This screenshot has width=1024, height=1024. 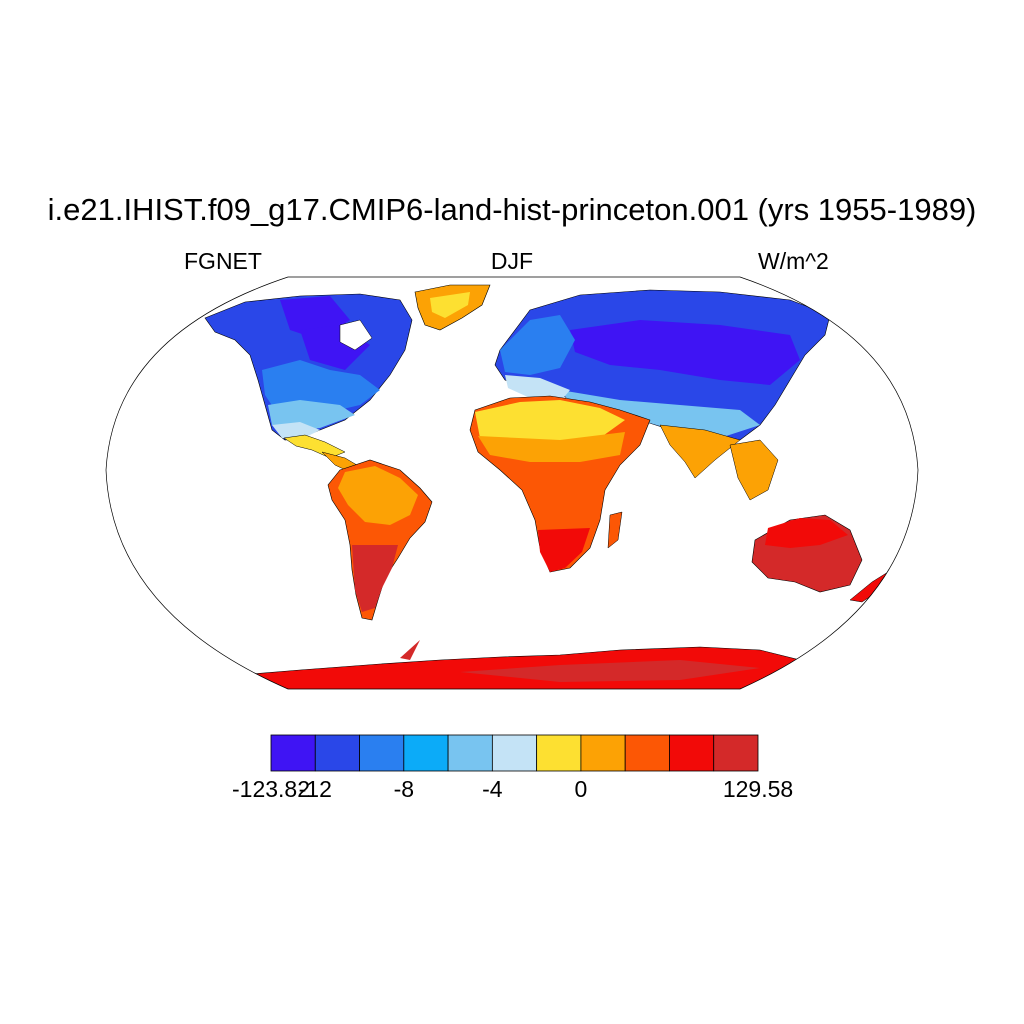 What do you see at coordinates (793, 261) in the screenshot?
I see `units-label: W/m^2` at bounding box center [793, 261].